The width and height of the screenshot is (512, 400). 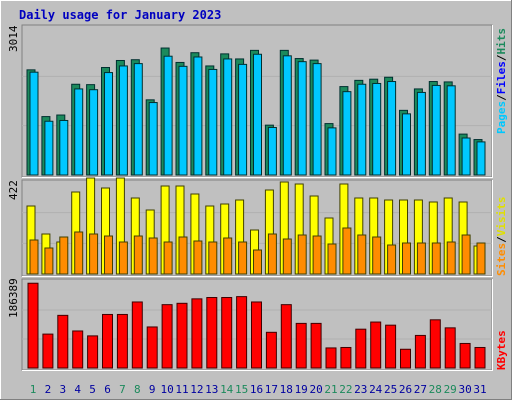 What do you see at coordinates (501, 97) in the screenshot?
I see `legend-sep-1: /` at bounding box center [501, 97].